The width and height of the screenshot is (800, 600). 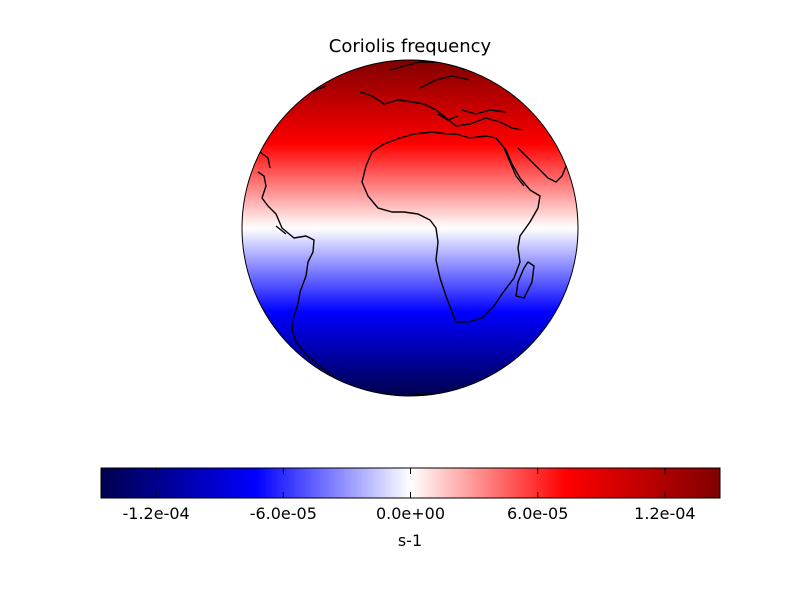 What do you see at coordinates (545, 165) in the screenshot?
I see `coastline-arabia` at bounding box center [545, 165].